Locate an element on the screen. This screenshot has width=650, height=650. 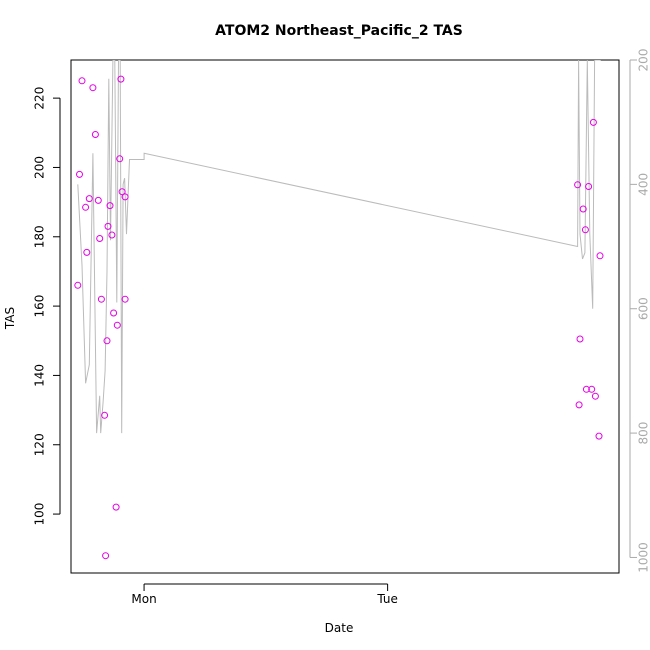
y-tick-label: 120 is located at coordinates (40, 444).